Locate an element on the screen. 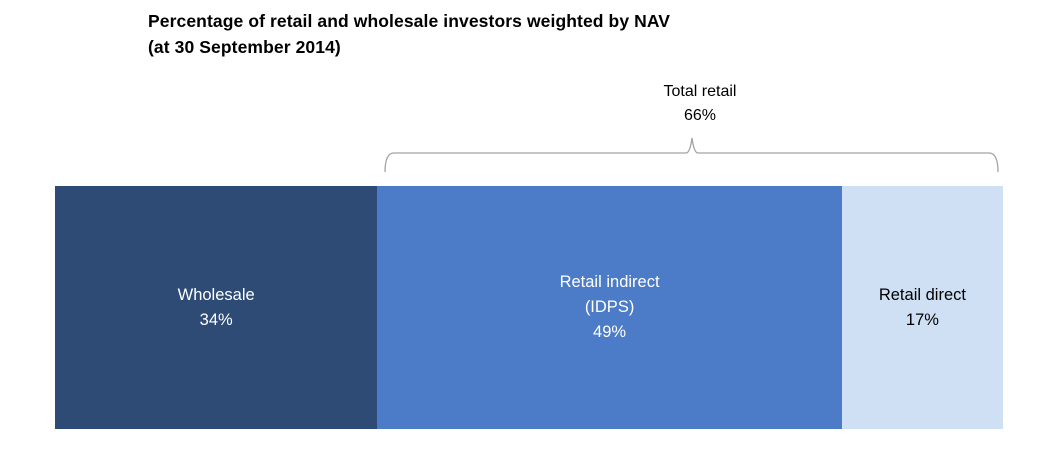  segment-label: Retail direct is located at coordinates (922, 294).